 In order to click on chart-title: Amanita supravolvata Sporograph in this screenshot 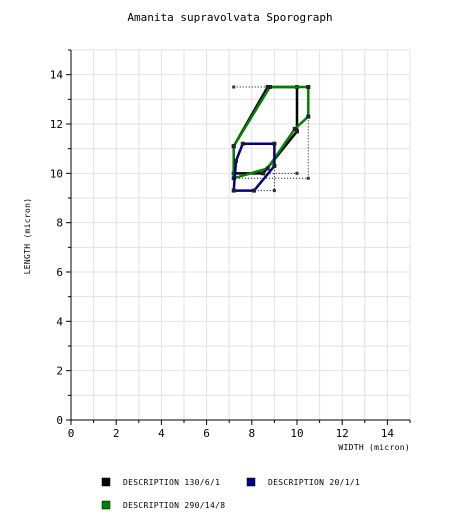, I will do `click(229, 17)`.